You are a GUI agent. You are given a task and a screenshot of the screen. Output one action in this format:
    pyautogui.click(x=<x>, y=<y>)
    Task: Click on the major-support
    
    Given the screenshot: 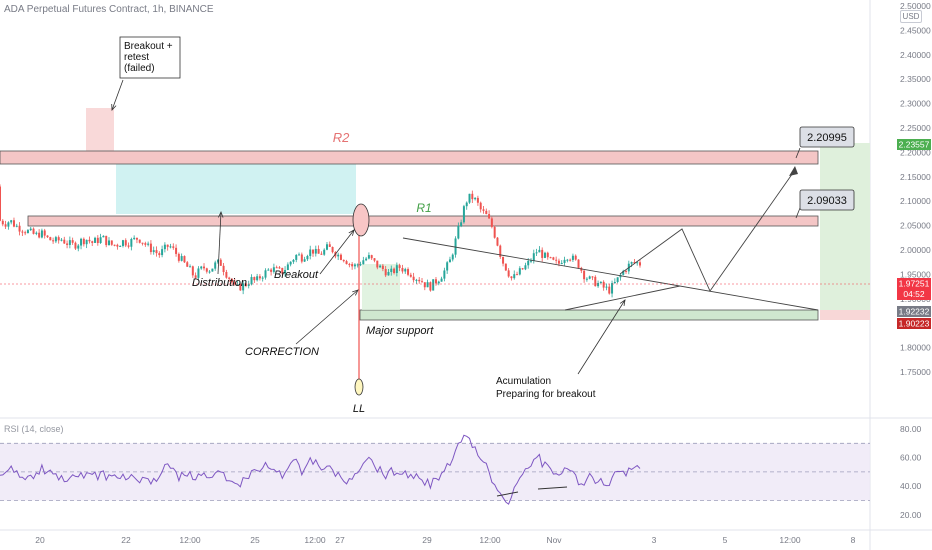 What is the action you would take?
    pyautogui.click(x=589, y=315)
    